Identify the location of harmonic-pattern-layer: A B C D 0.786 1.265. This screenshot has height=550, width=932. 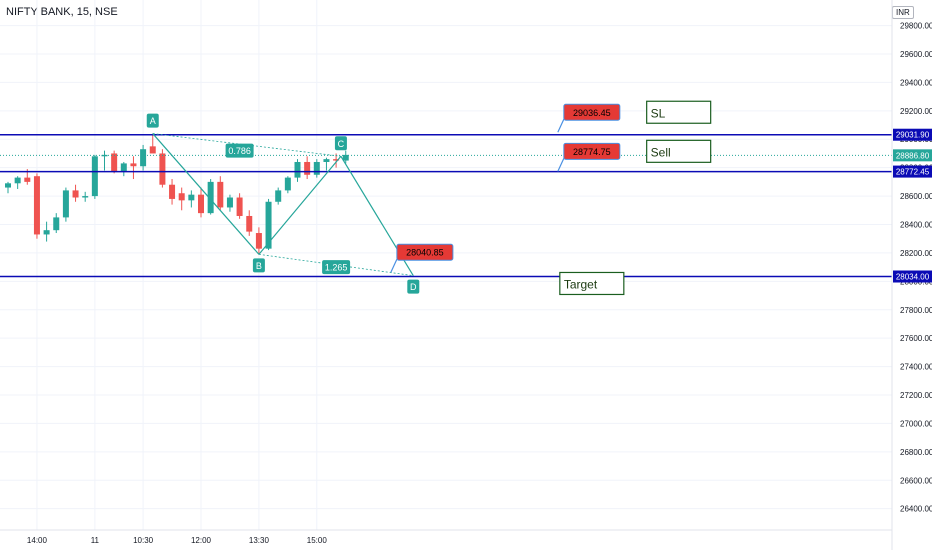
(283, 203).